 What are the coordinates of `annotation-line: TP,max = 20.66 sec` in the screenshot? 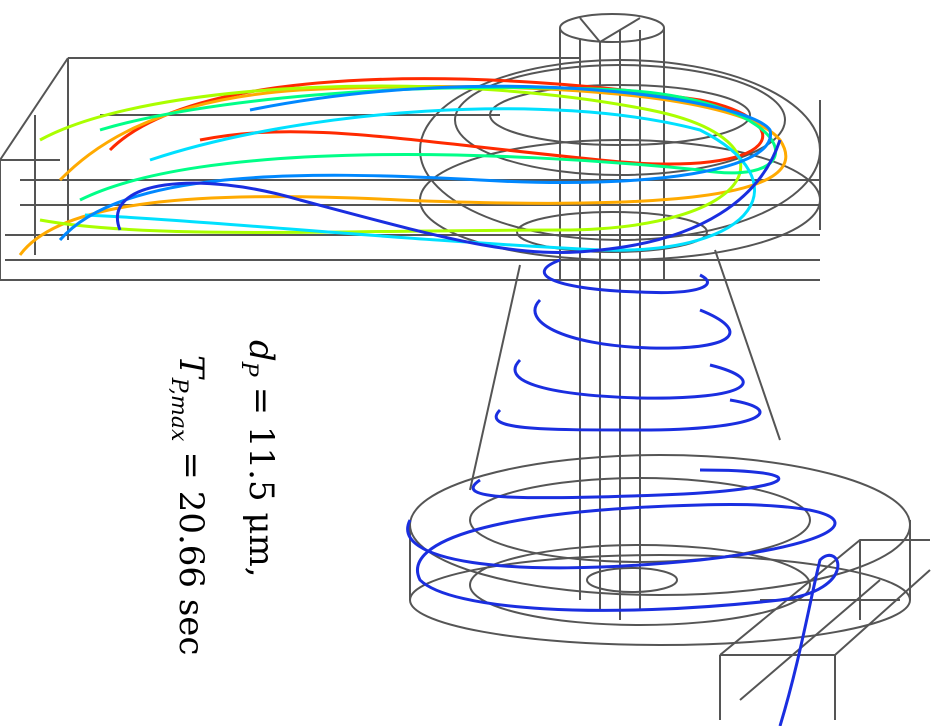 It's located at (188, 505).